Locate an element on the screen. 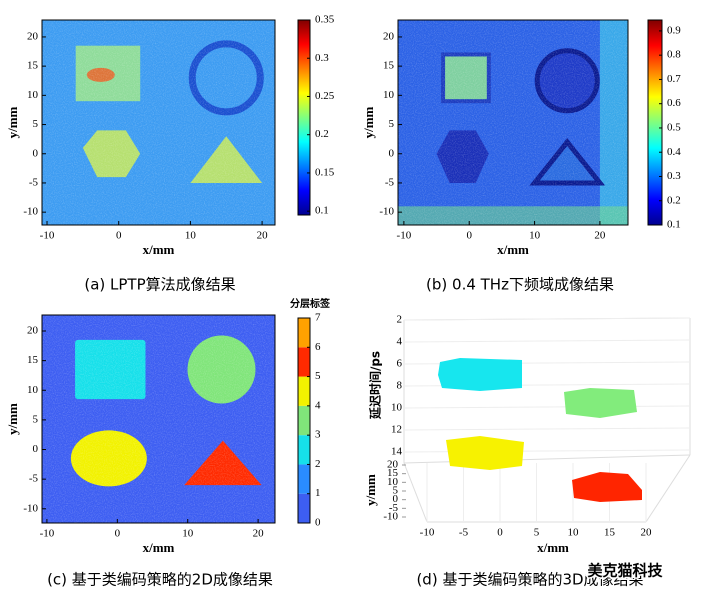 This screenshot has height=601, width=709. x-tick-label: 15 is located at coordinates (610, 533).